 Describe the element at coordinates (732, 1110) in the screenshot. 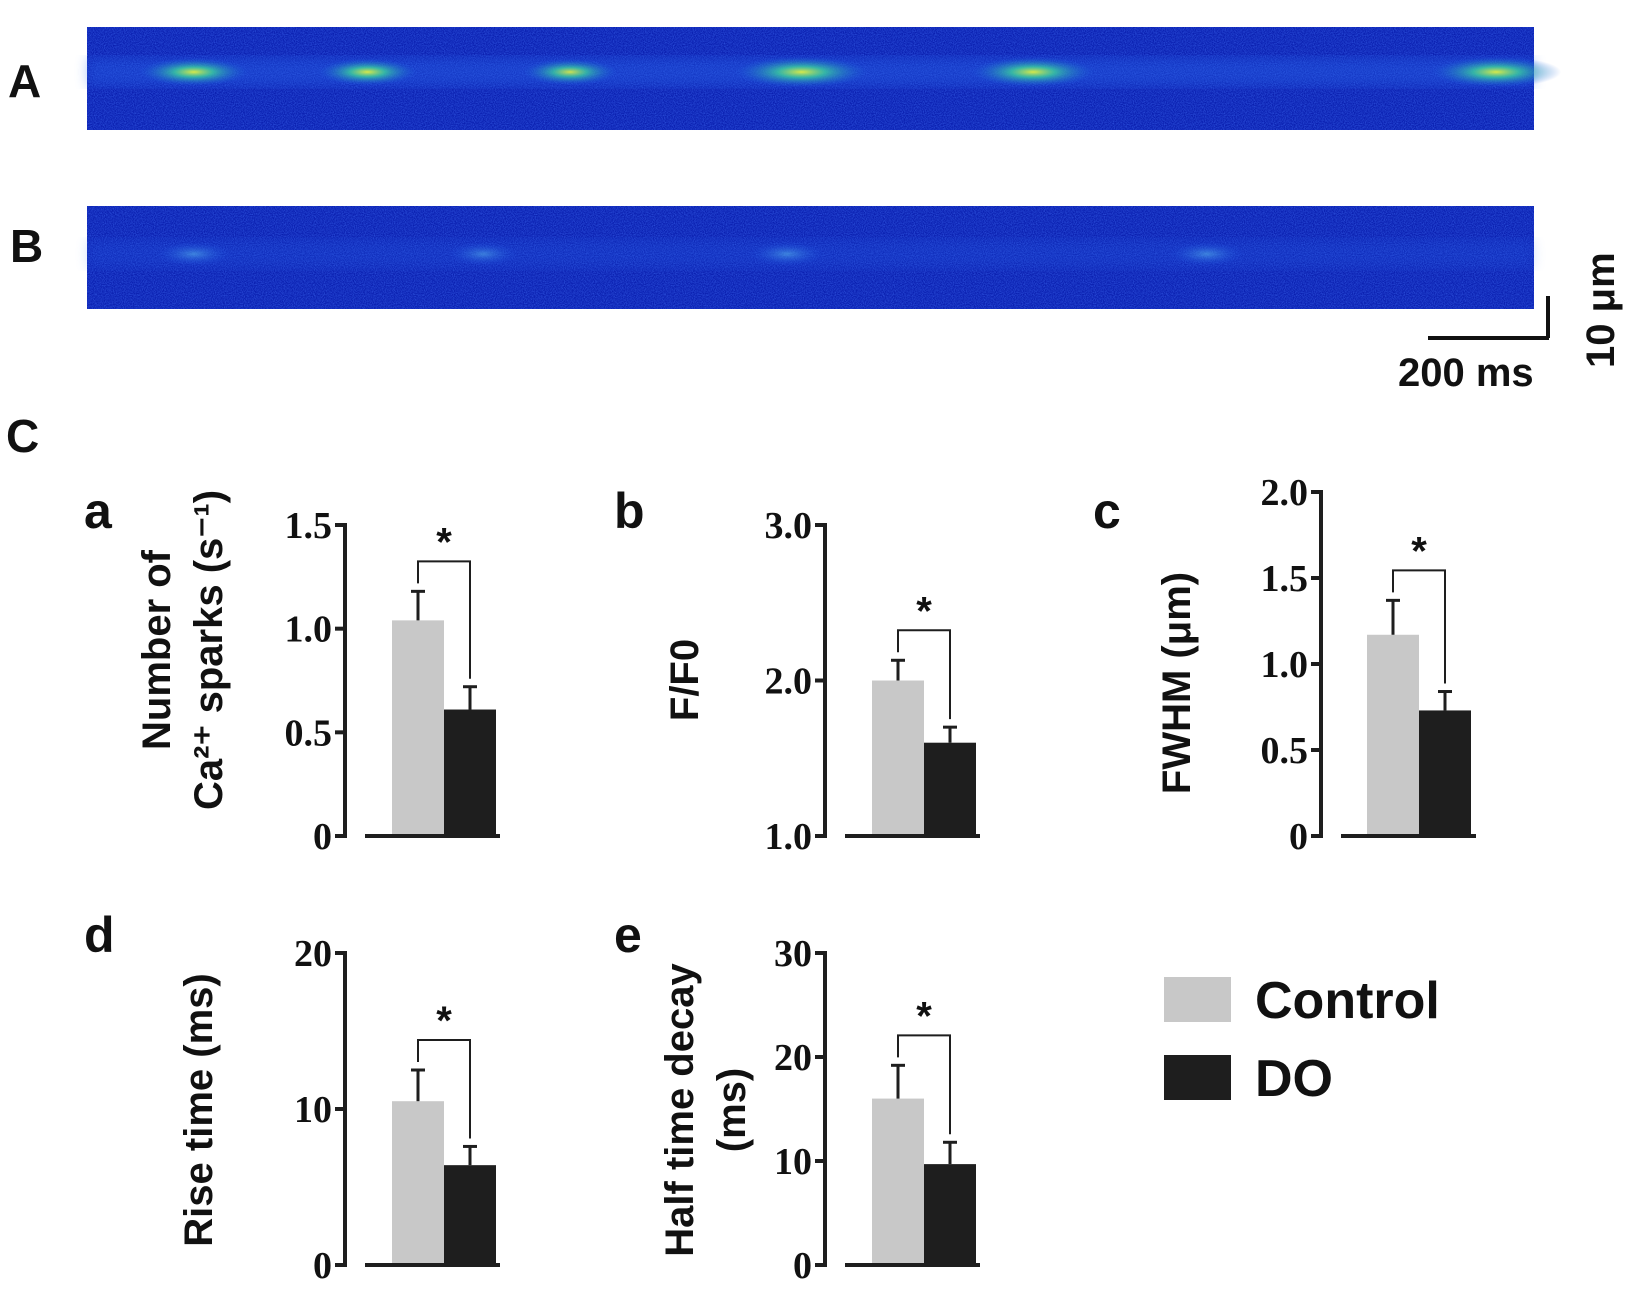

I see `y-axis-title: (ms)` at that location.